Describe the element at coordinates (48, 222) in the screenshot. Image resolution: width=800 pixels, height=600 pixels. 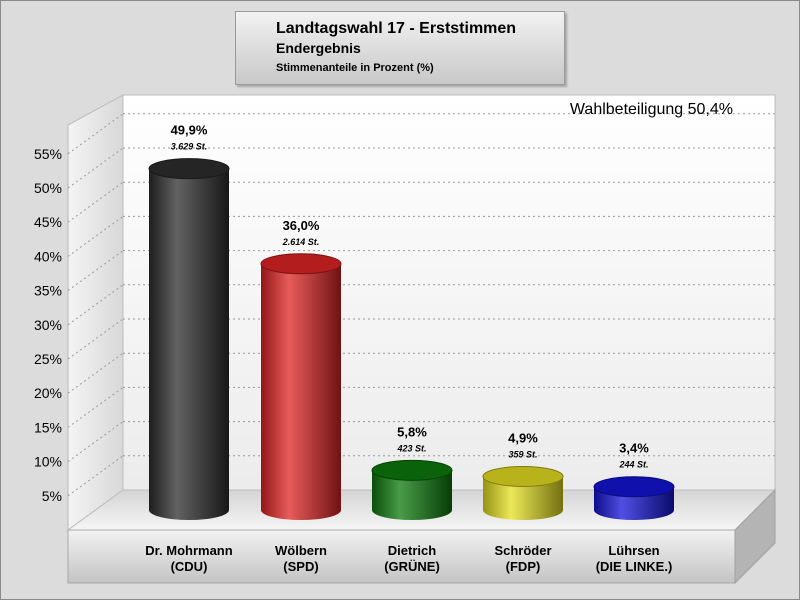
I see `y-tick-label: 45%` at that location.